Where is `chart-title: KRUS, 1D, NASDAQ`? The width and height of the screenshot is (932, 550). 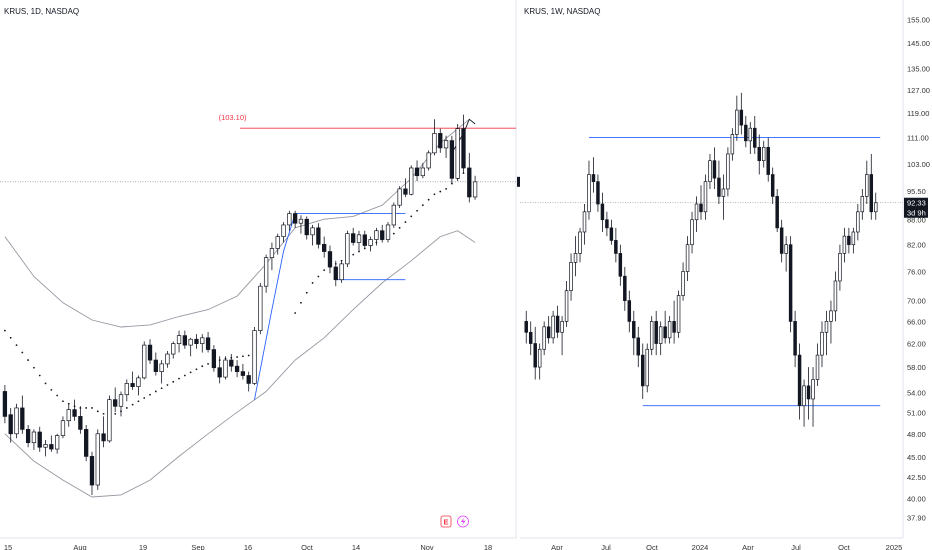 chart-title: KRUS, 1D, NASDAQ is located at coordinates (41, 11).